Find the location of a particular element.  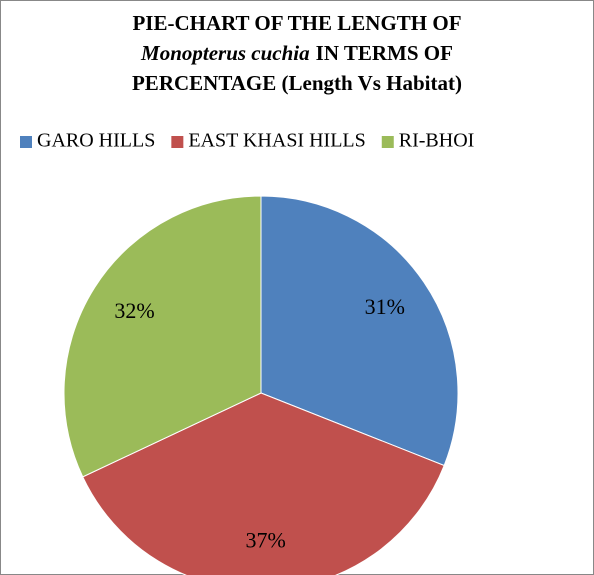

legend-label: EAST KHASI HILLS is located at coordinates (276, 141).